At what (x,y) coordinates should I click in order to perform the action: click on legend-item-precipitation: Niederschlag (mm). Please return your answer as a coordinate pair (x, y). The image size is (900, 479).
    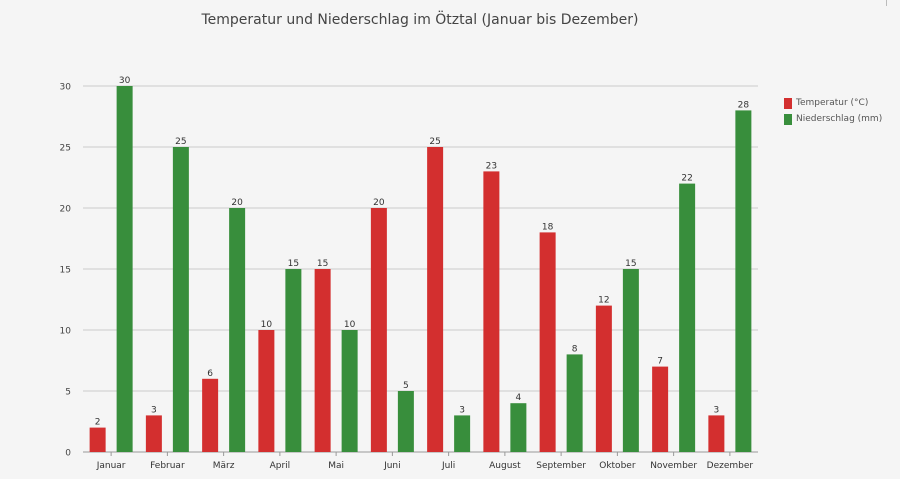
    Looking at the image, I should click on (833, 119).